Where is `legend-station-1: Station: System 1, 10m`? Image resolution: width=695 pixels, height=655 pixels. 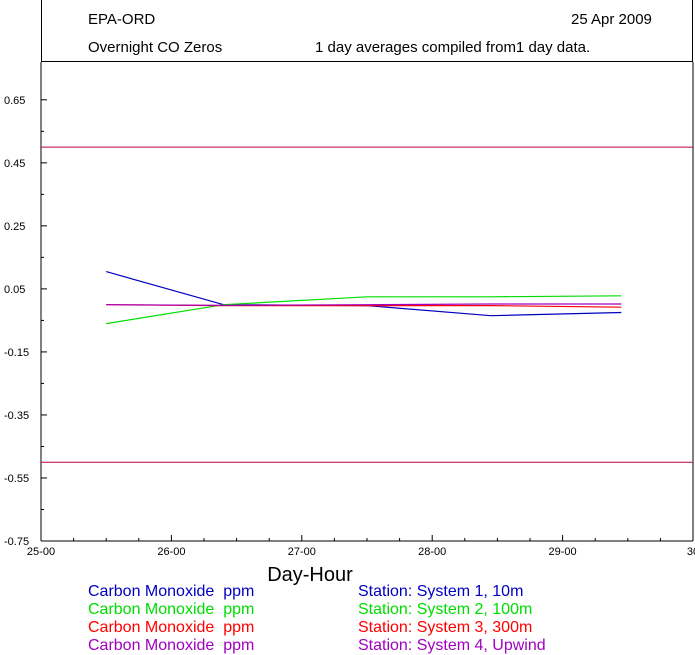
legend-station-1: Station: System 1, 10m is located at coordinates (441, 591).